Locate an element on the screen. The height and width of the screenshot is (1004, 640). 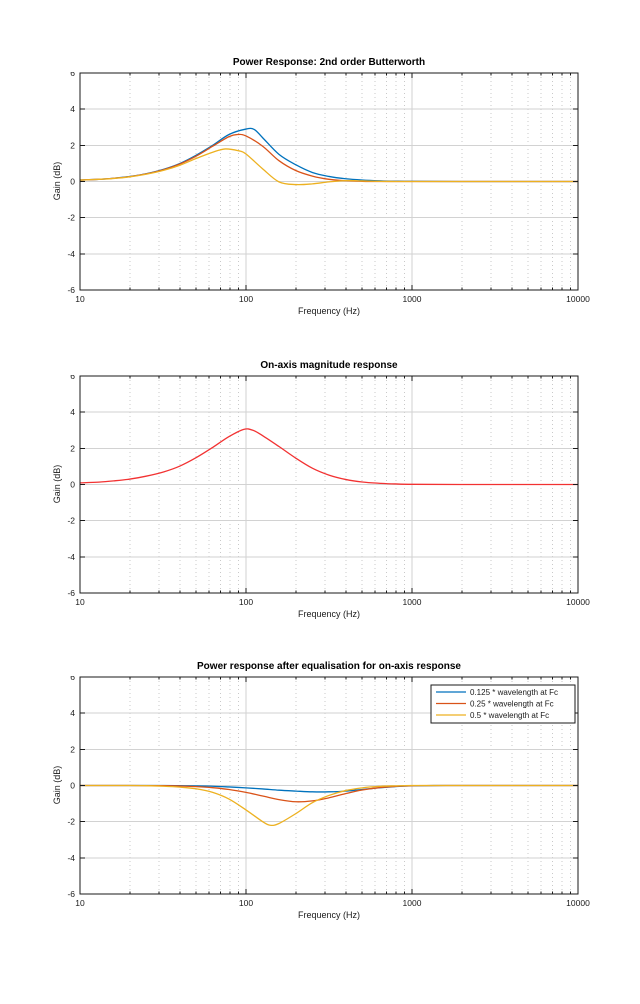
series-line-s0 is located at coordinates (329, 457).